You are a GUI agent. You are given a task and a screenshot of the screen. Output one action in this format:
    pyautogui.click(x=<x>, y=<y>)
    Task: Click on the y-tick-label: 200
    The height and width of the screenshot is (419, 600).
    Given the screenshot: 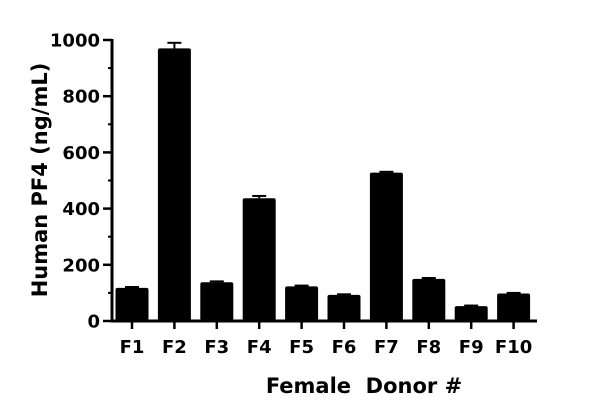 What is the action you would take?
    pyautogui.click(x=81, y=265)
    